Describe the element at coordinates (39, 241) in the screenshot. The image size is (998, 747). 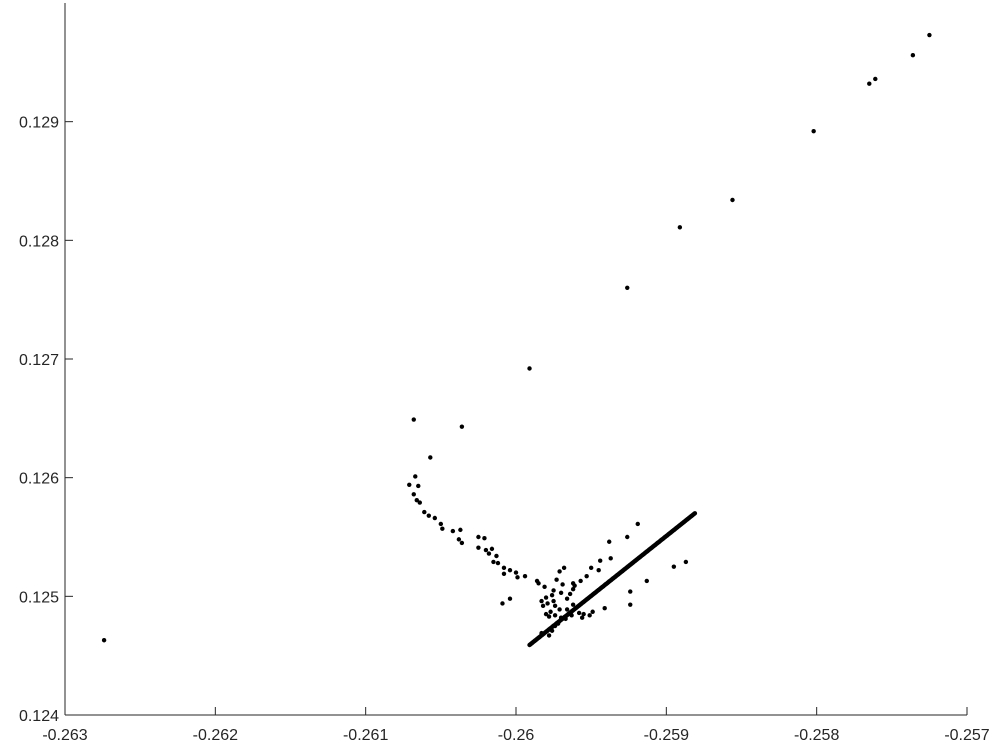
I see `y-tick-label: 0.128` at that location.